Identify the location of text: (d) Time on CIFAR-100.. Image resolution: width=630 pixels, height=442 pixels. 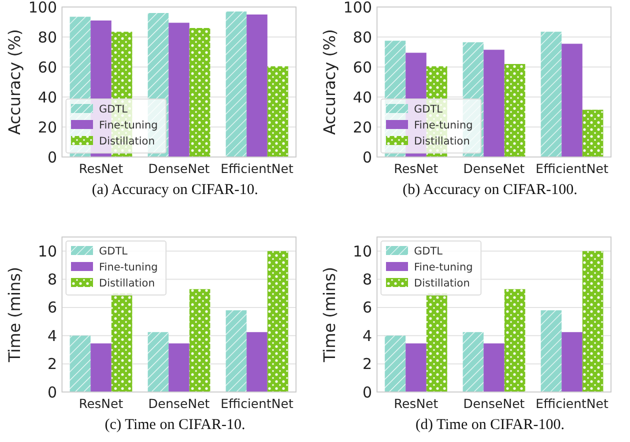
(490, 425).